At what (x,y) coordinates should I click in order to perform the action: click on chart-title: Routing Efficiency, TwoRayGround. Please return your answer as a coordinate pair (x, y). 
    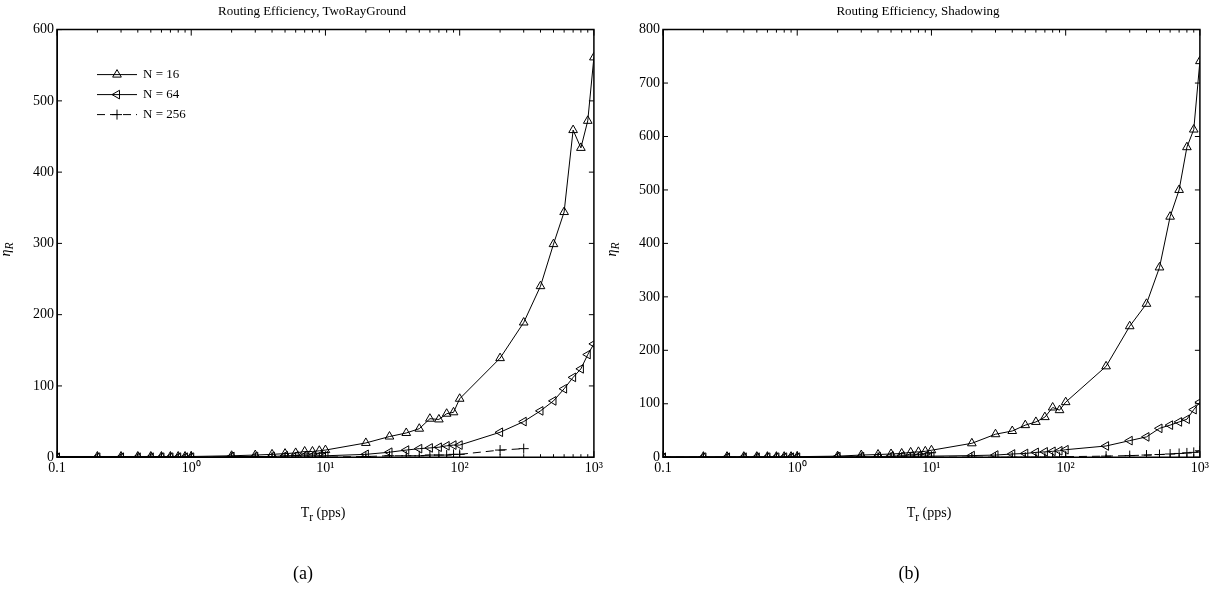
    Looking at the image, I should click on (312, 11).